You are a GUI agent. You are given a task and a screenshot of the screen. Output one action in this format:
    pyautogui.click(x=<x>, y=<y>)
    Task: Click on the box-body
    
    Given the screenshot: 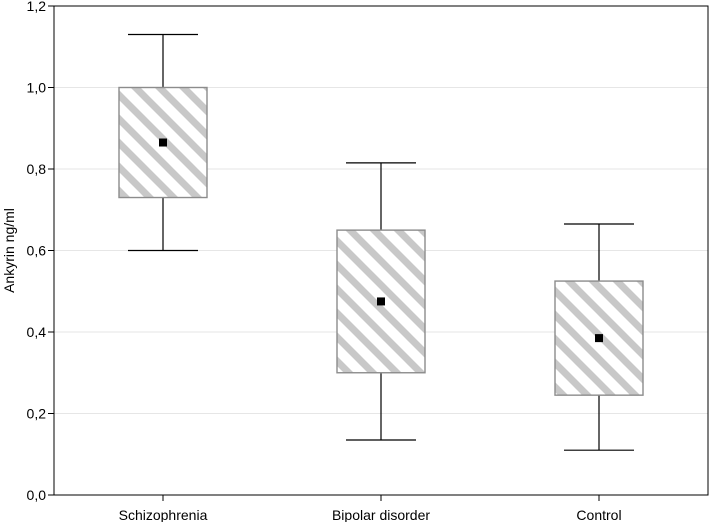 What is the action you would take?
    pyautogui.click(x=163, y=142)
    